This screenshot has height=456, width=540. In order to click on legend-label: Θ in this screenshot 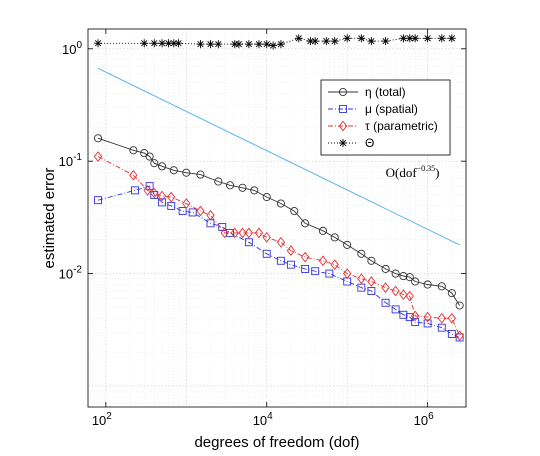, I will do `click(369, 143)`.